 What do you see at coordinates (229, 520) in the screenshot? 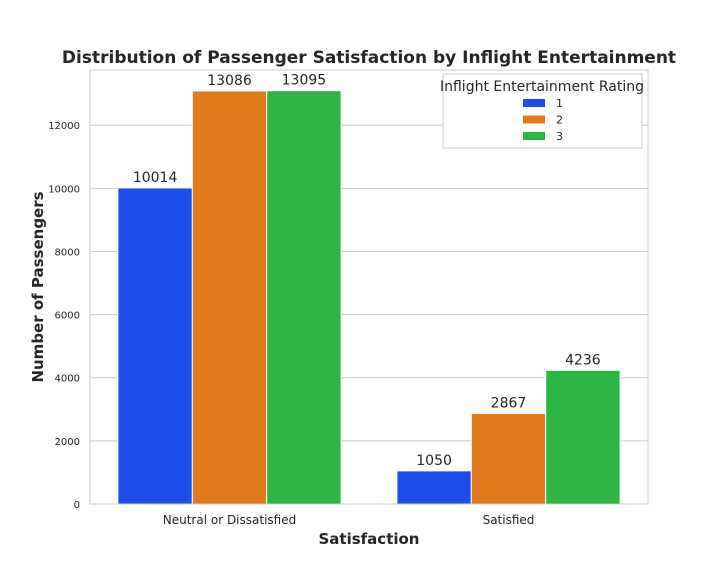
I see `x-tick-label: Neutral or Dissatisfied` at bounding box center [229, 520].